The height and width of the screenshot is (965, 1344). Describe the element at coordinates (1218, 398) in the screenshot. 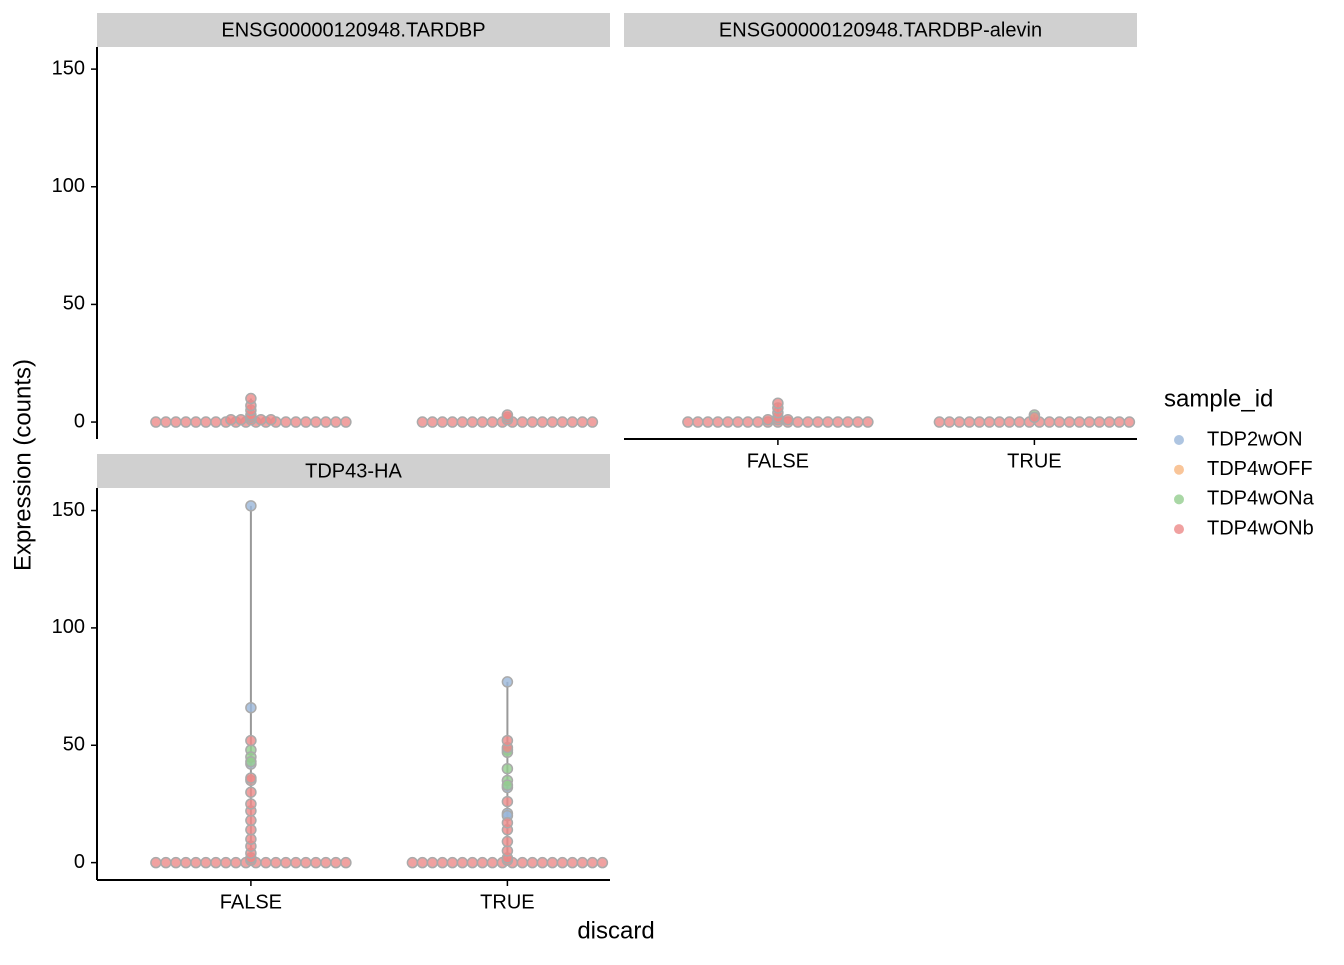

I see `legend-title: sample_id` at that location.